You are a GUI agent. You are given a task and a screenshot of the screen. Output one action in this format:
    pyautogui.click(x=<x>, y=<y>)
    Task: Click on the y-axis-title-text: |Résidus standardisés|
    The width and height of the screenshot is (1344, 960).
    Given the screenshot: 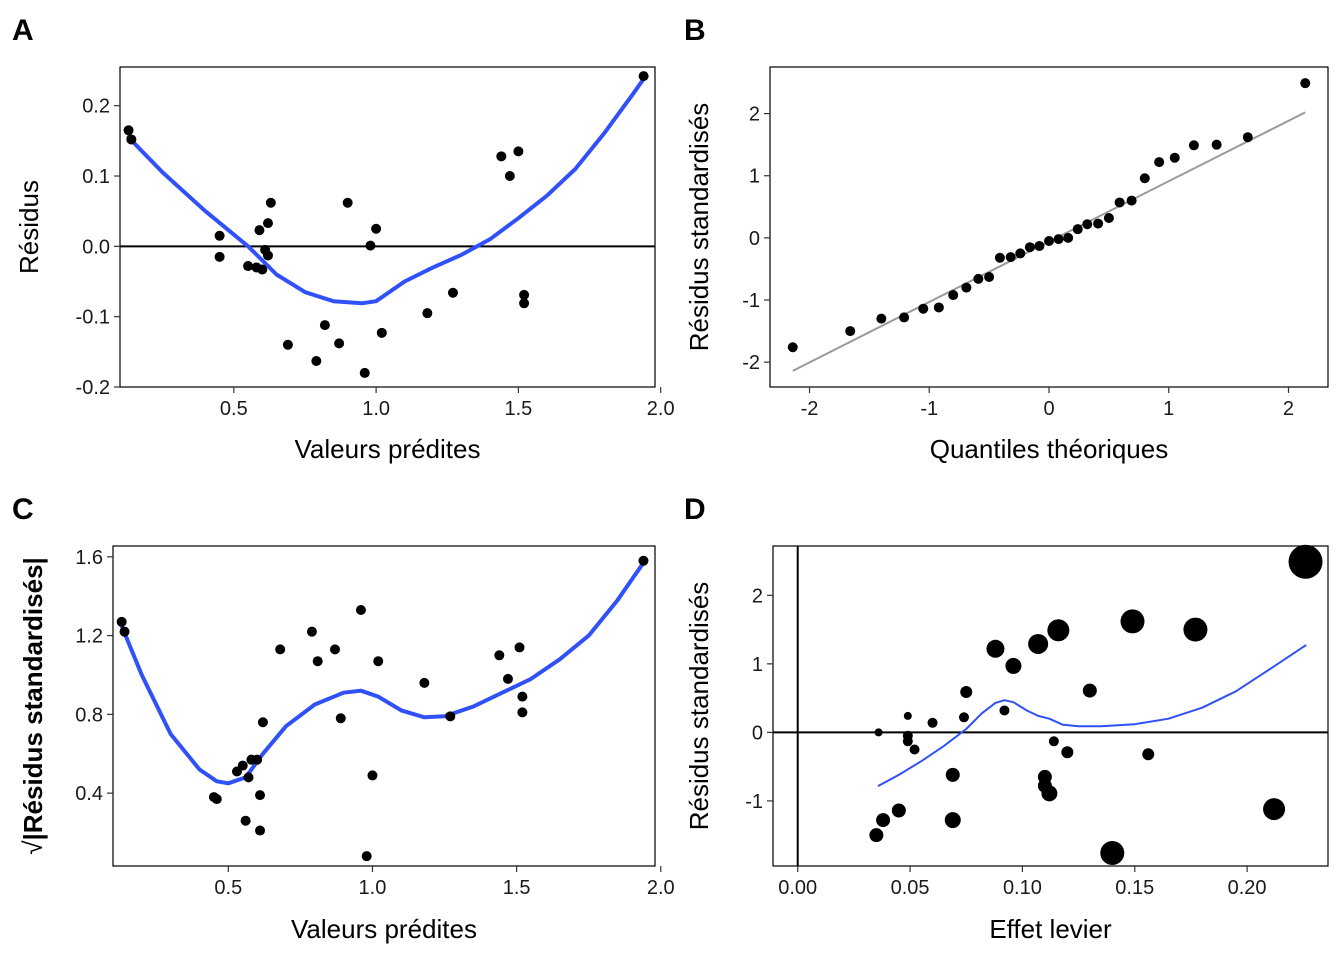 What is the action you would take?
    pyautogui.click(x=33, y=698)
    